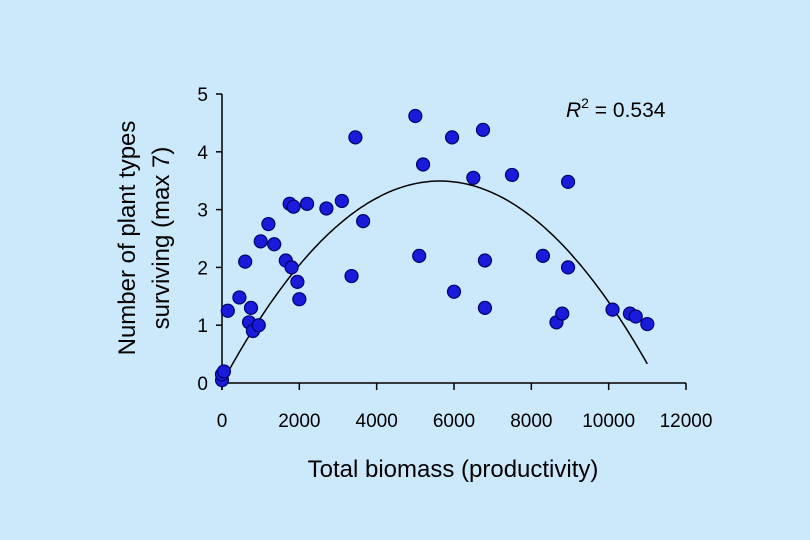  Describe the element at coordinates (202, 211) in the screenshot. I see `y-tick-label: 3` at that location.